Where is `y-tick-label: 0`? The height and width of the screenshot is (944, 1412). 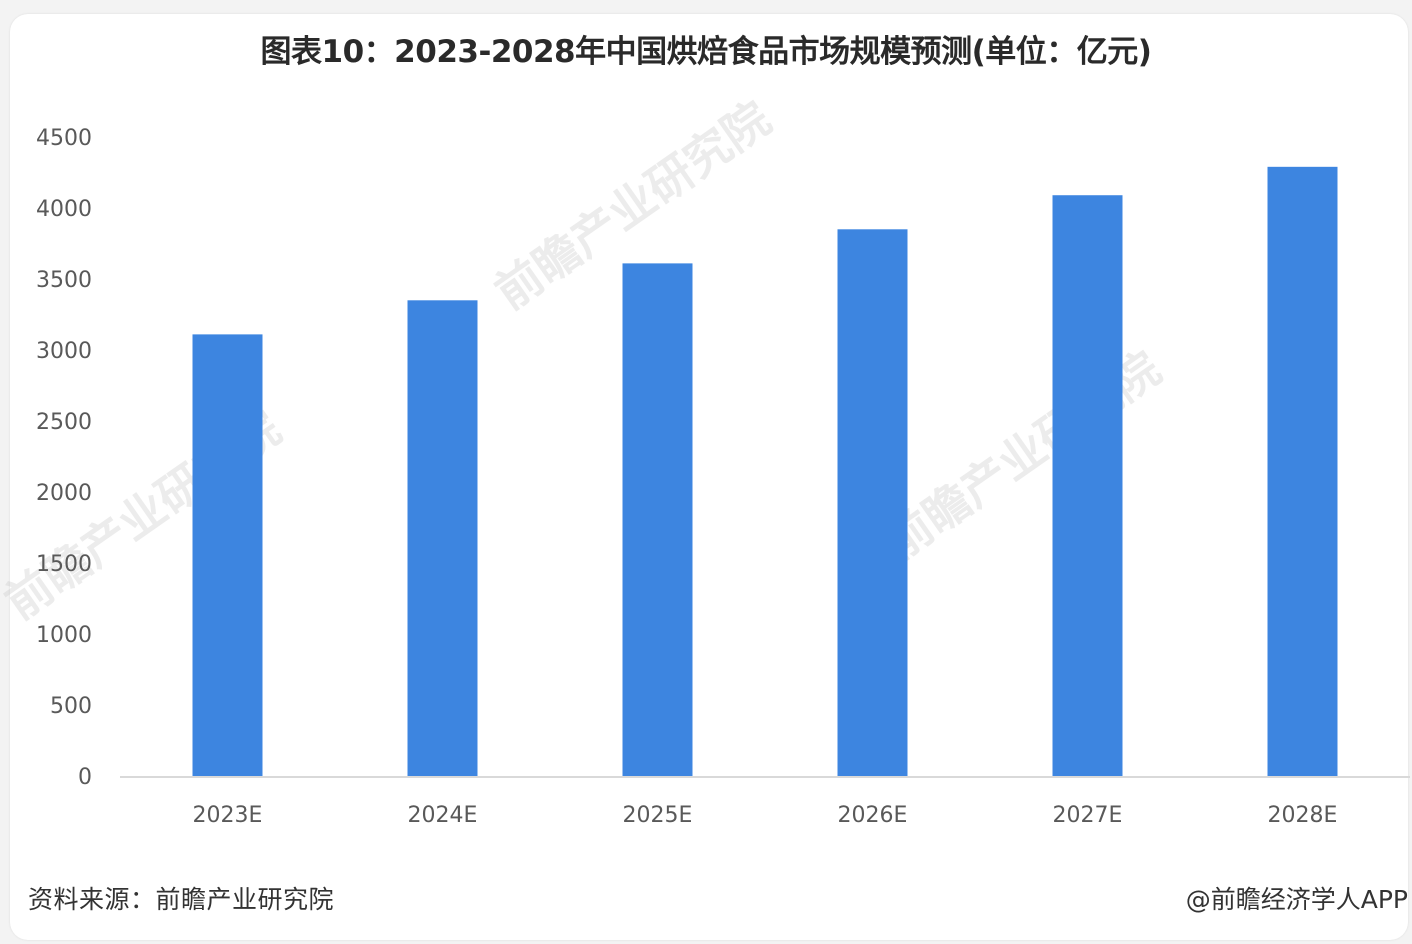 y-tick-label: 0 is located at coordinates (85, 777).